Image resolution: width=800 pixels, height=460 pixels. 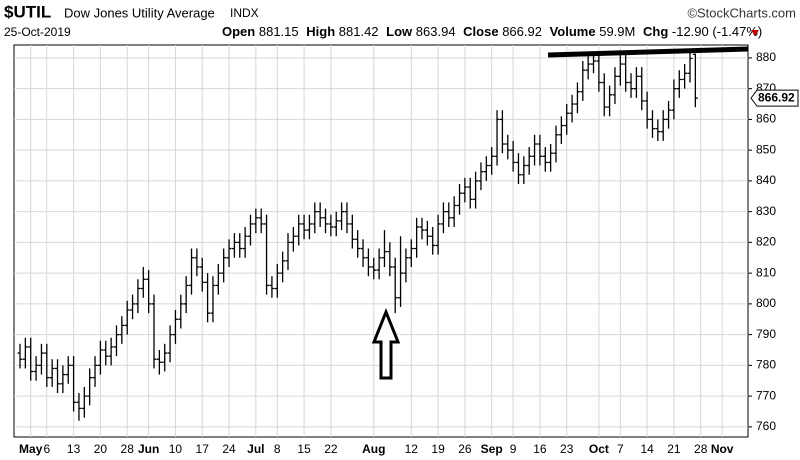 I want to click on stat-label: Close, so click(x=480, y=31).